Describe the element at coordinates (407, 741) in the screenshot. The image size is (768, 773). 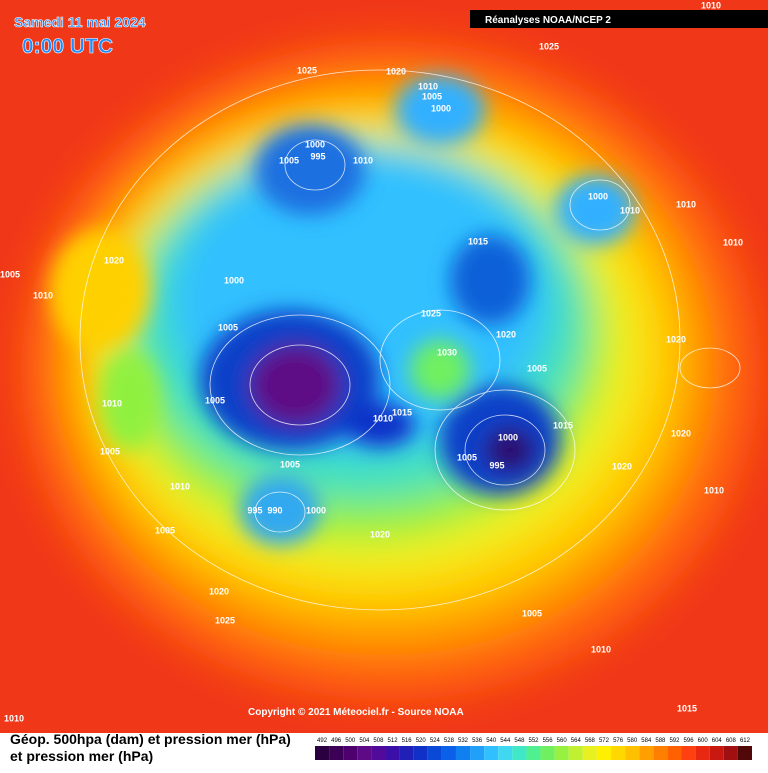
I see `legend-label: 516` at that location.